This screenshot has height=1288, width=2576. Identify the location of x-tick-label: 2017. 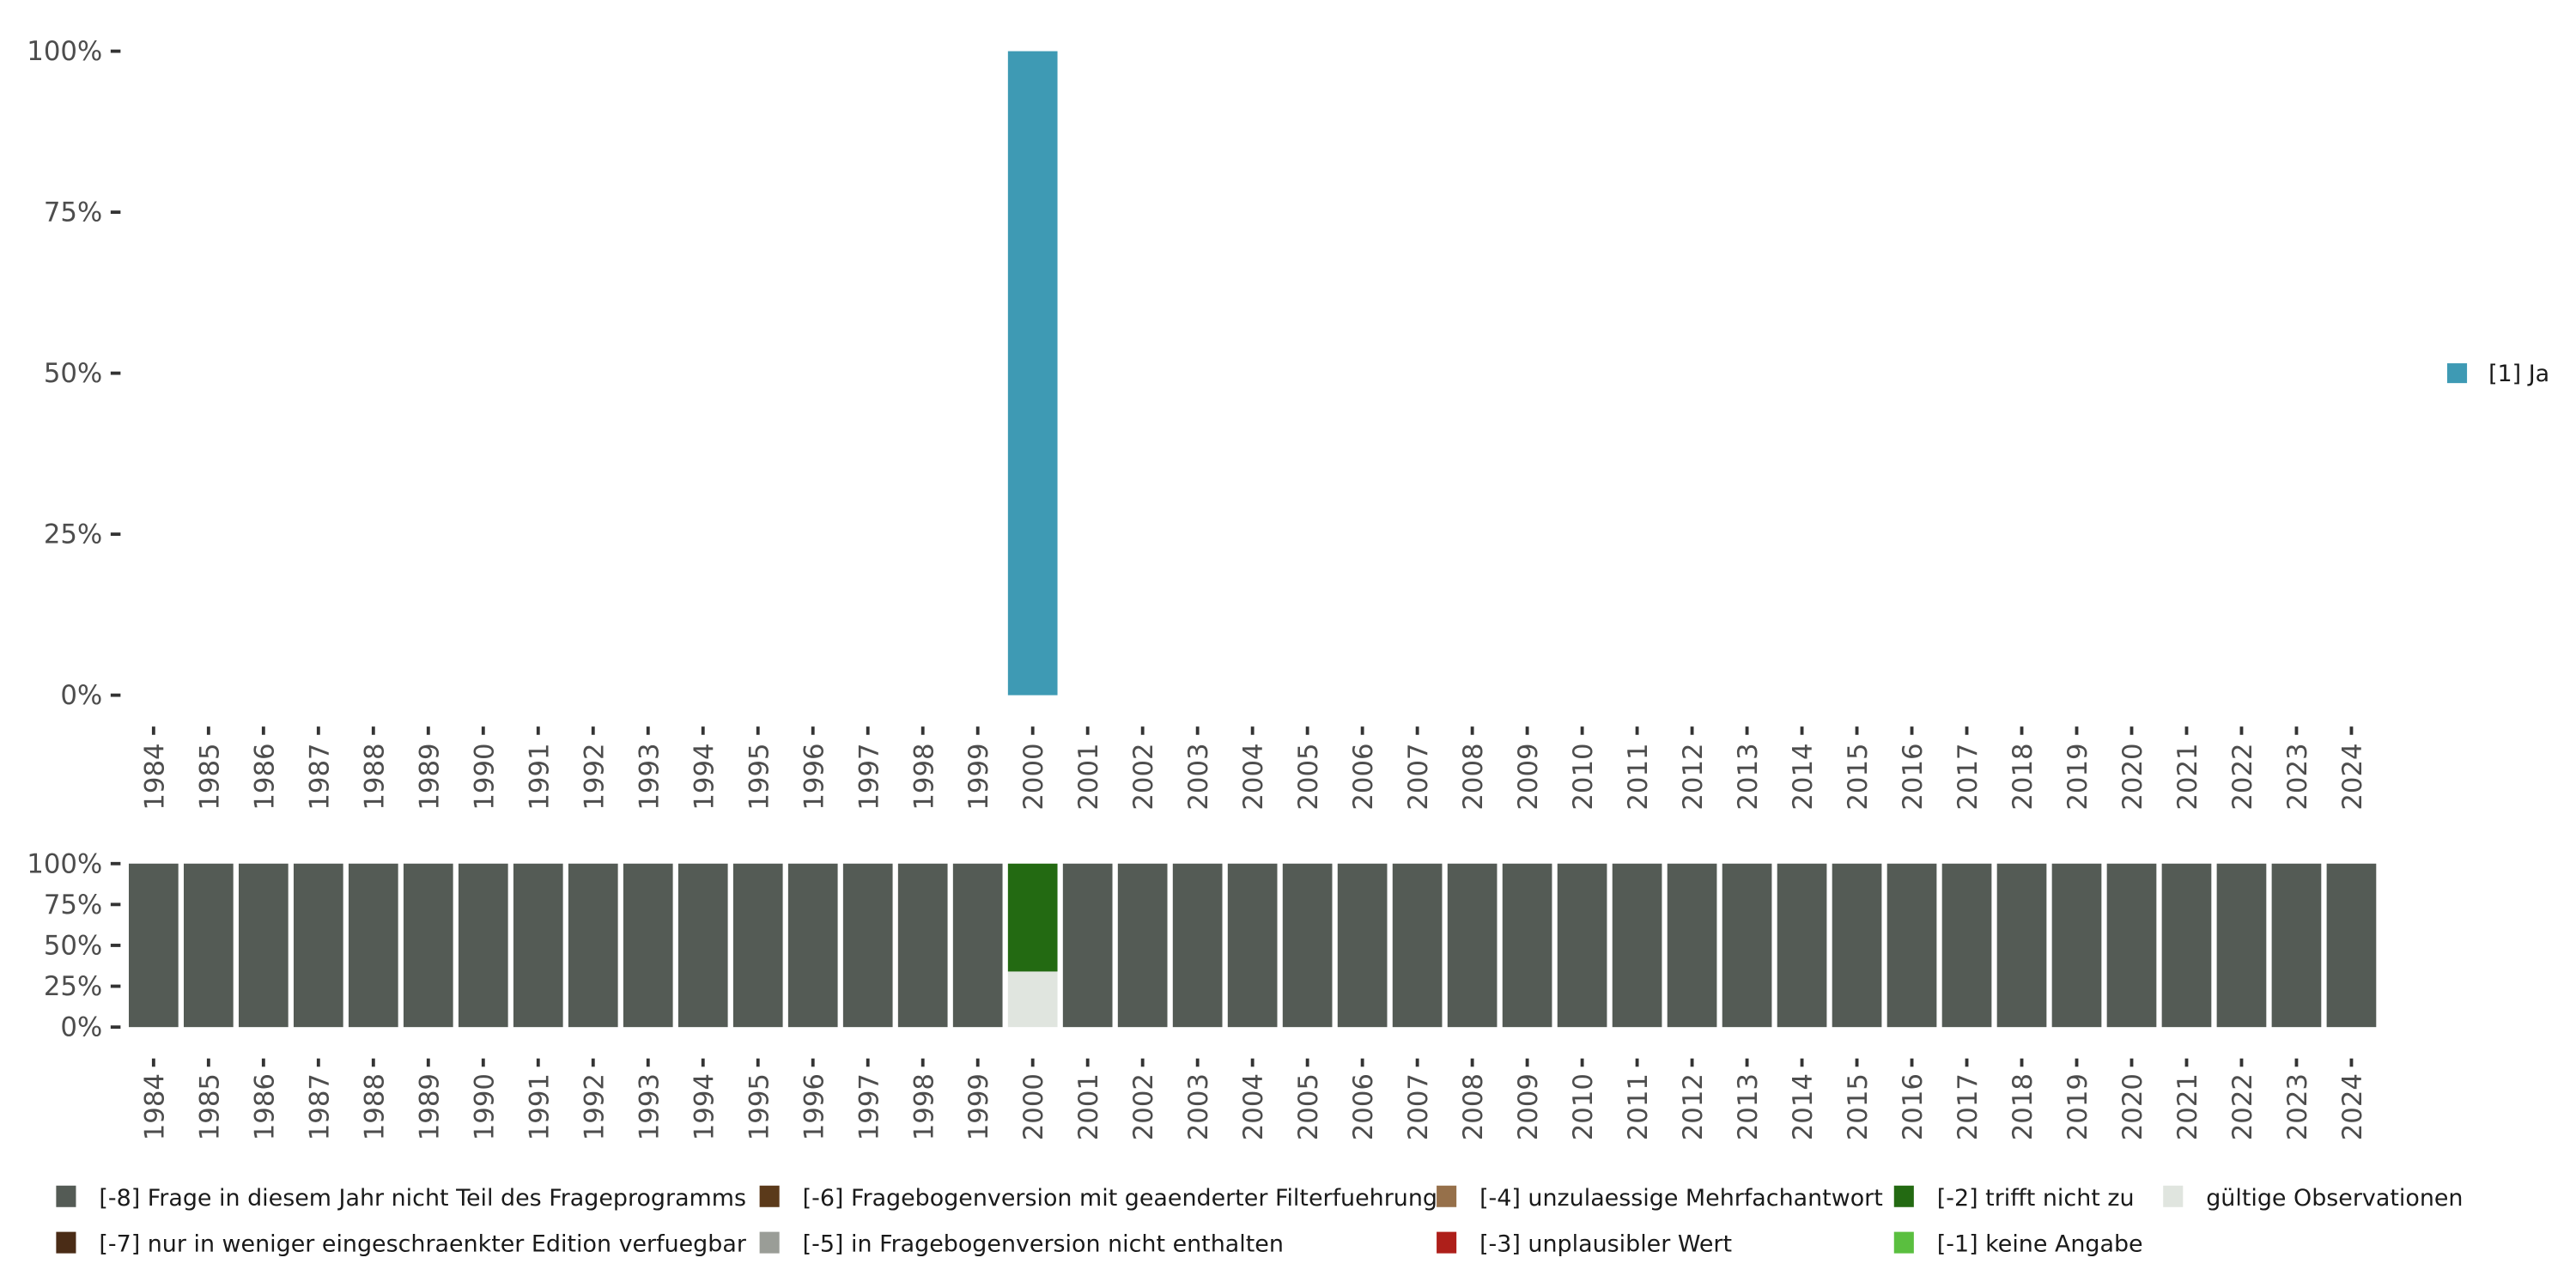
(1968, 1107).